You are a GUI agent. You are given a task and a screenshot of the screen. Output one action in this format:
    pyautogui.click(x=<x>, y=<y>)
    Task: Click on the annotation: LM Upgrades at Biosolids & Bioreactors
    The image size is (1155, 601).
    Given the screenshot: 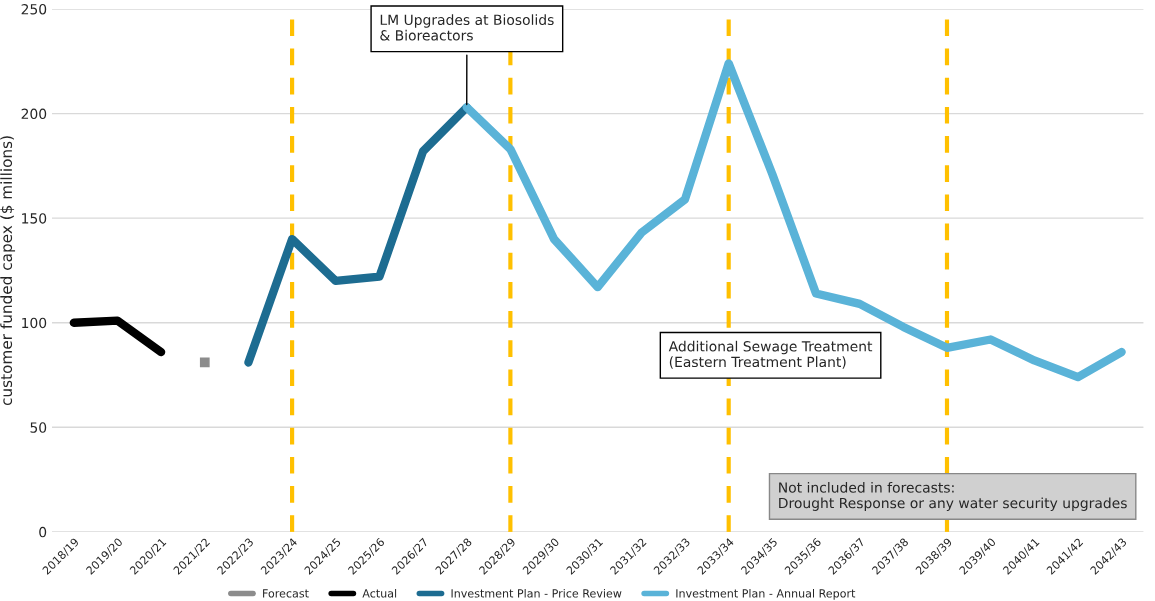 What is the action you would take?
    pyautogui.click(x=467, y=27)
    